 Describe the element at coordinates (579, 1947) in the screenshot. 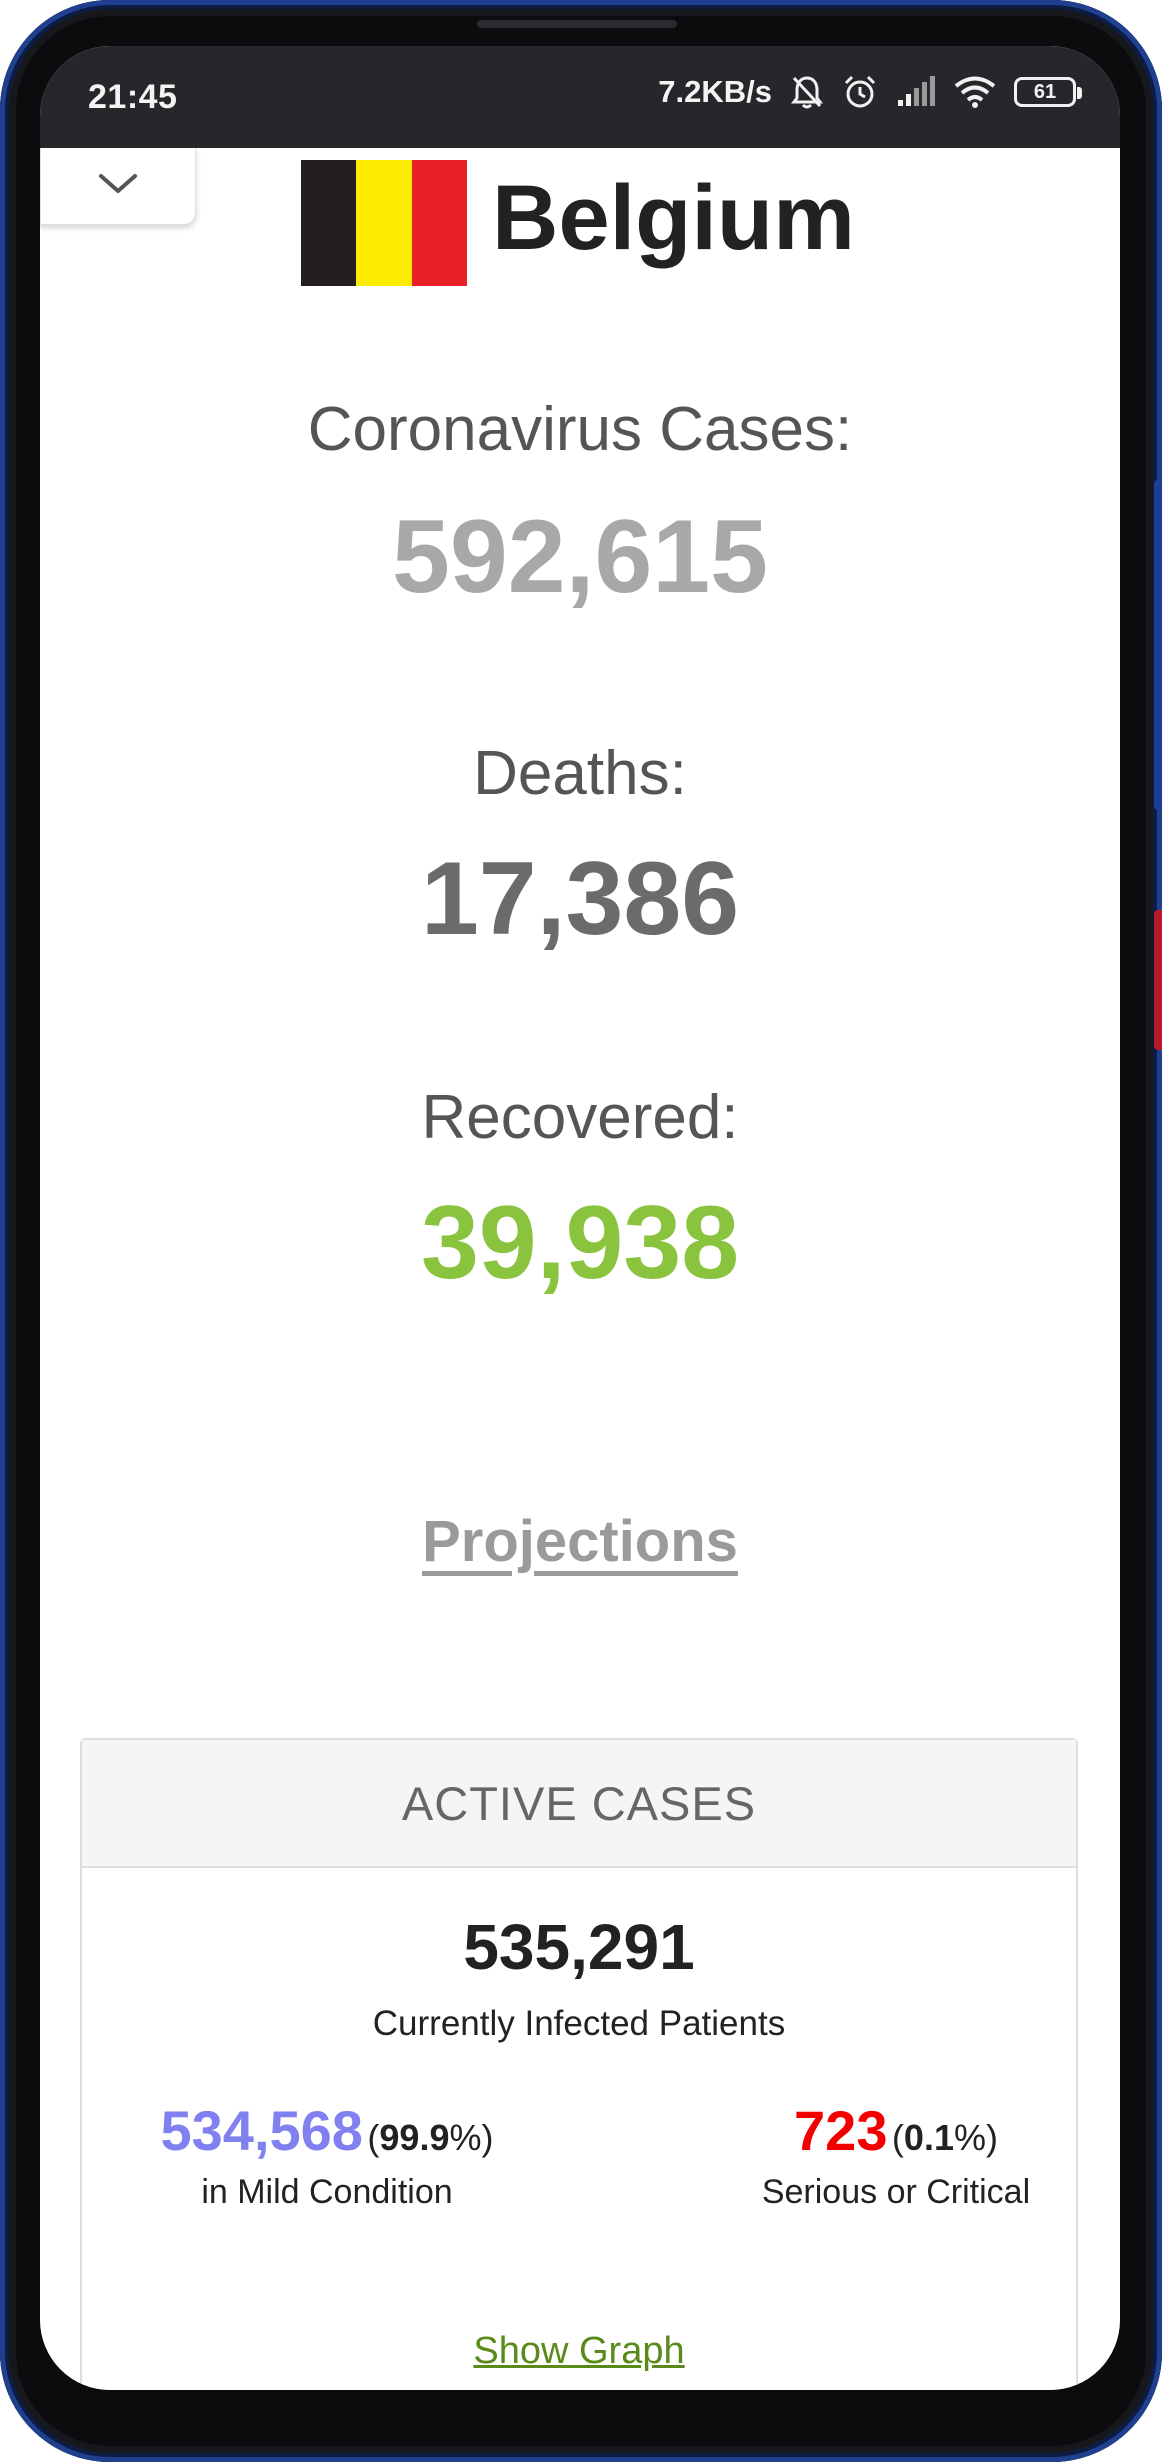

I see `active-cases-total: 535,291` at that location.